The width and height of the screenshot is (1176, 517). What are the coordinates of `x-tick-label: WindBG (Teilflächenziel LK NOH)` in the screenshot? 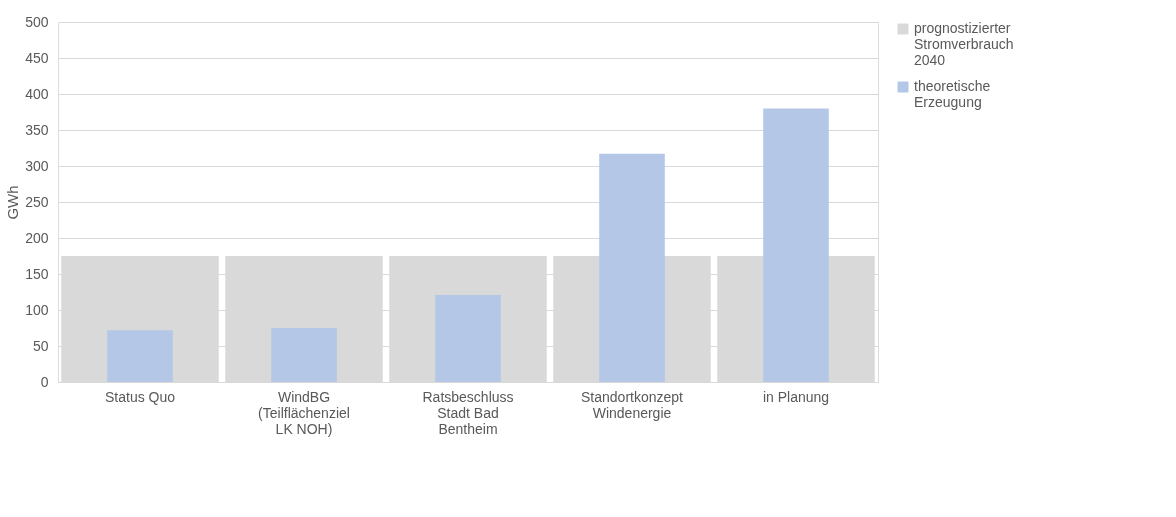 It's located at (304, 412).